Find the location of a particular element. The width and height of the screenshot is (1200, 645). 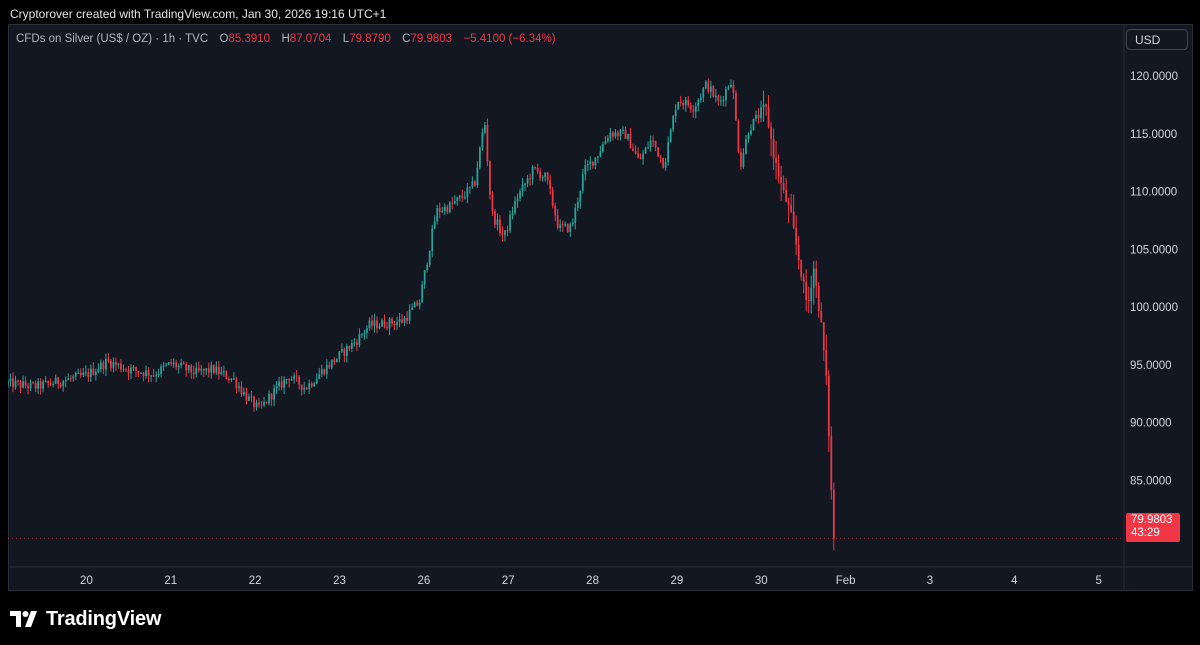

close-value: 79.9803 is located at coordinates (431, 39).